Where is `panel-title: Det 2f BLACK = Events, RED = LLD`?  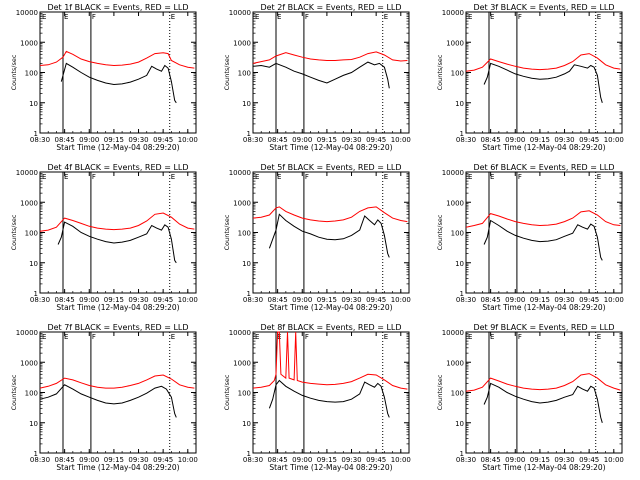 panel-title: Det 2f BLACK = Events, RED = LLD is located at coordinates (330, 7).